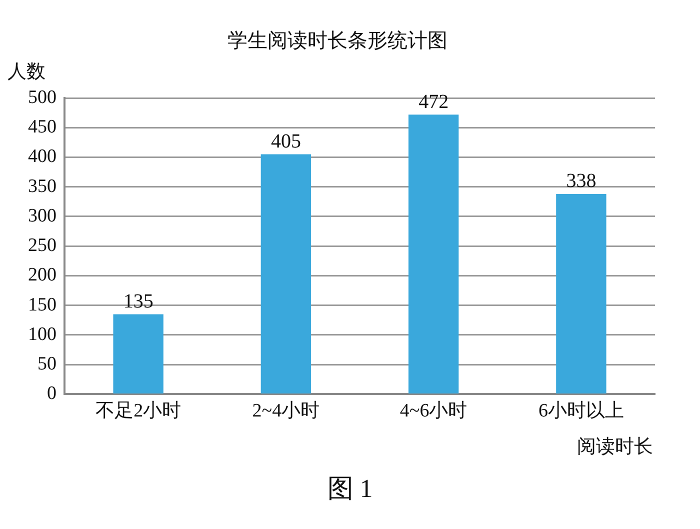 The height and width of the screenshot is (529, 700). Describe the element at coordinates (42, 215) in the screenshot. I see `y-tick-label: 300` at that location.